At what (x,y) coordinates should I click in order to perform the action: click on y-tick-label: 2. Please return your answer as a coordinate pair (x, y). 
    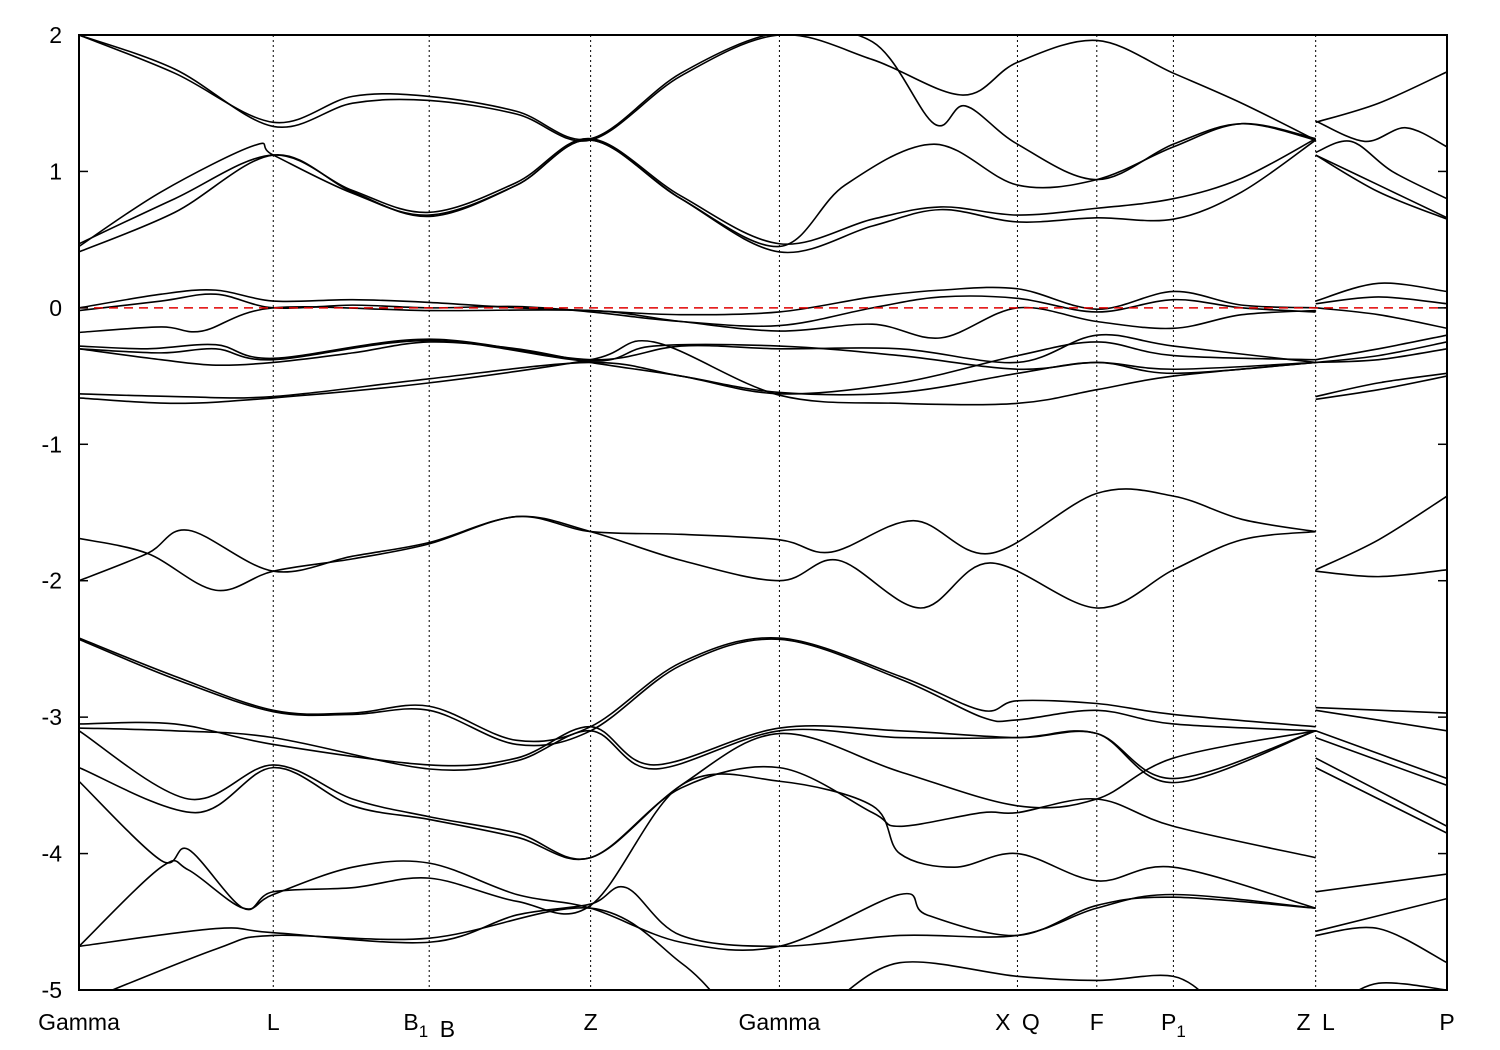
    Looking at the image, I should click on (55, 35).